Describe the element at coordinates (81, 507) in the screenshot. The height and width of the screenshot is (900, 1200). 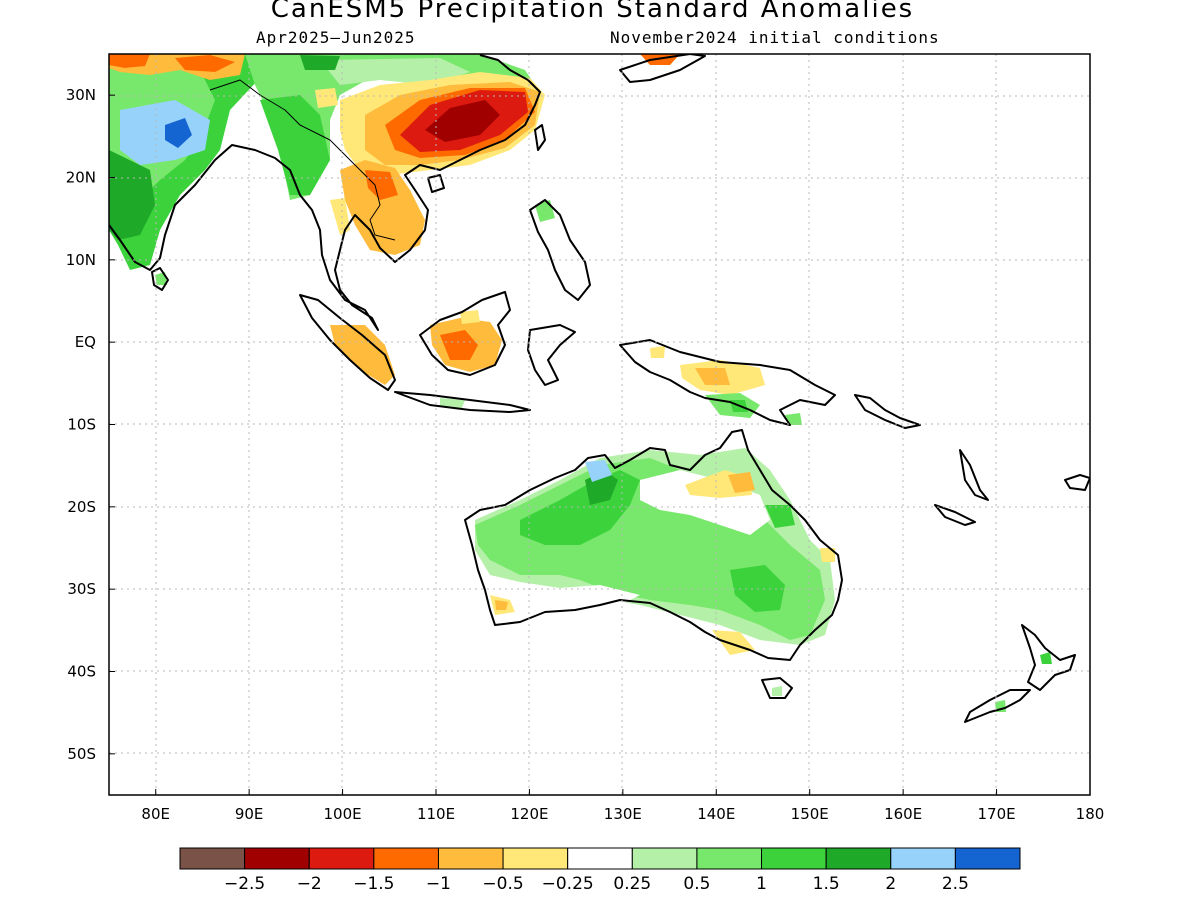
I see `lat-tick-label: 20S` at that location.